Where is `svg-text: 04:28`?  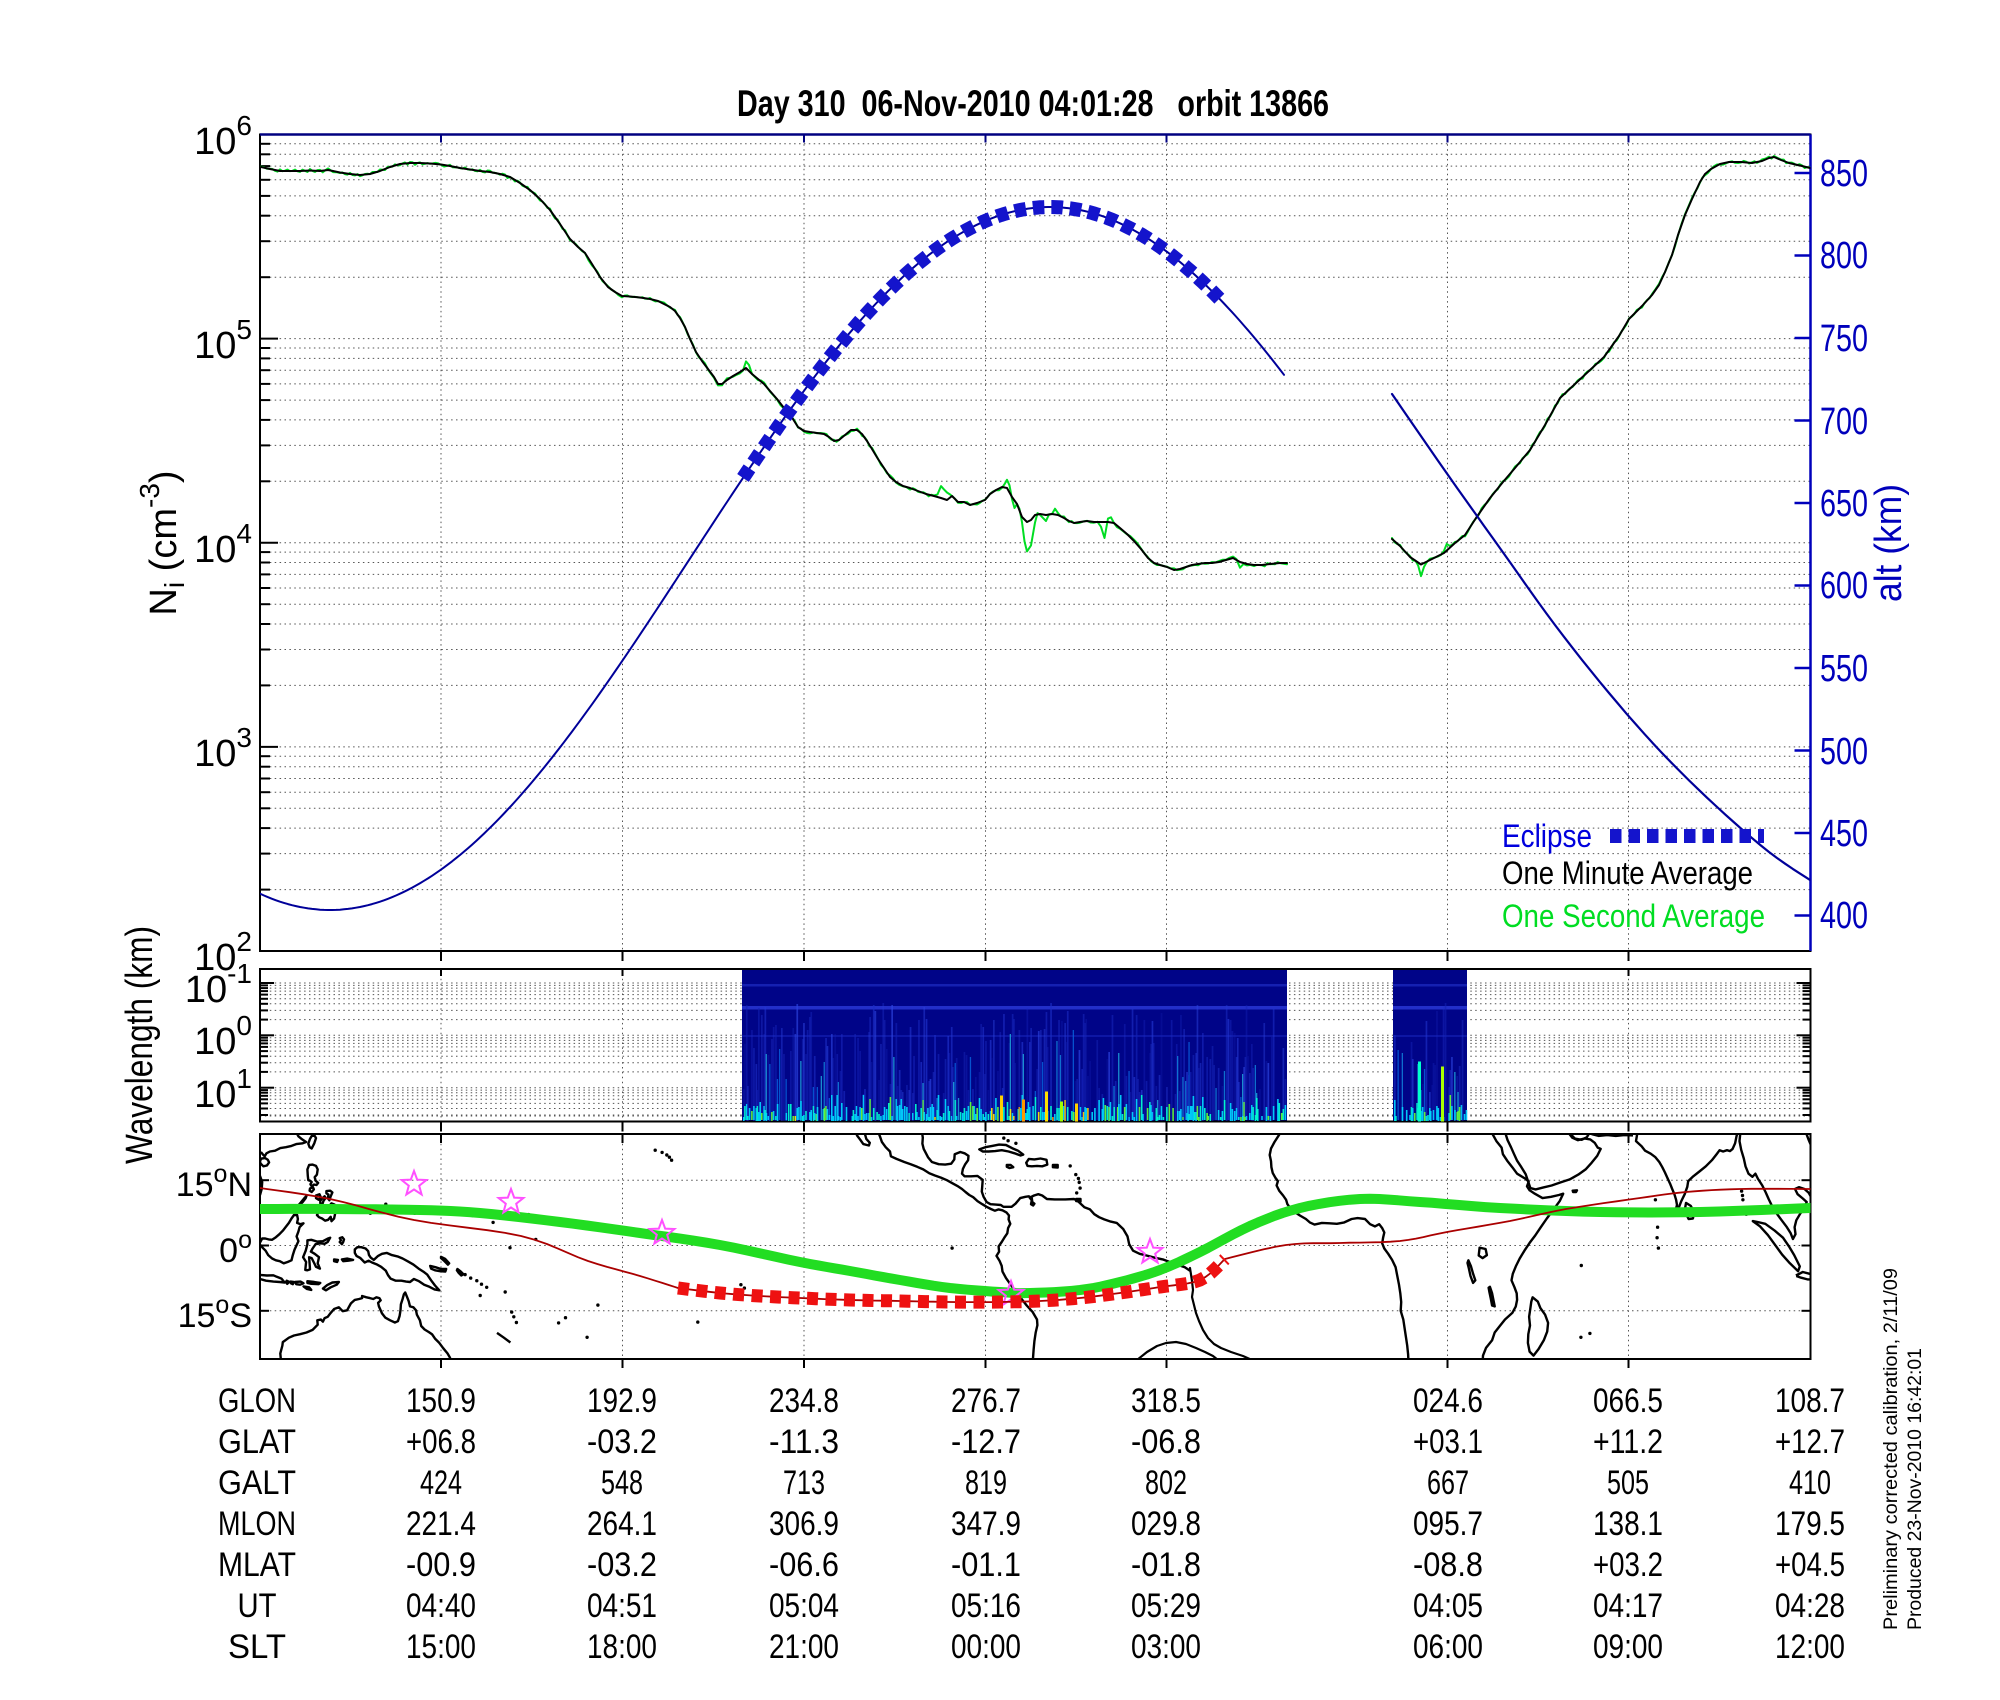
svg-text: 04:28 is located at coordinates (1810, 1606).